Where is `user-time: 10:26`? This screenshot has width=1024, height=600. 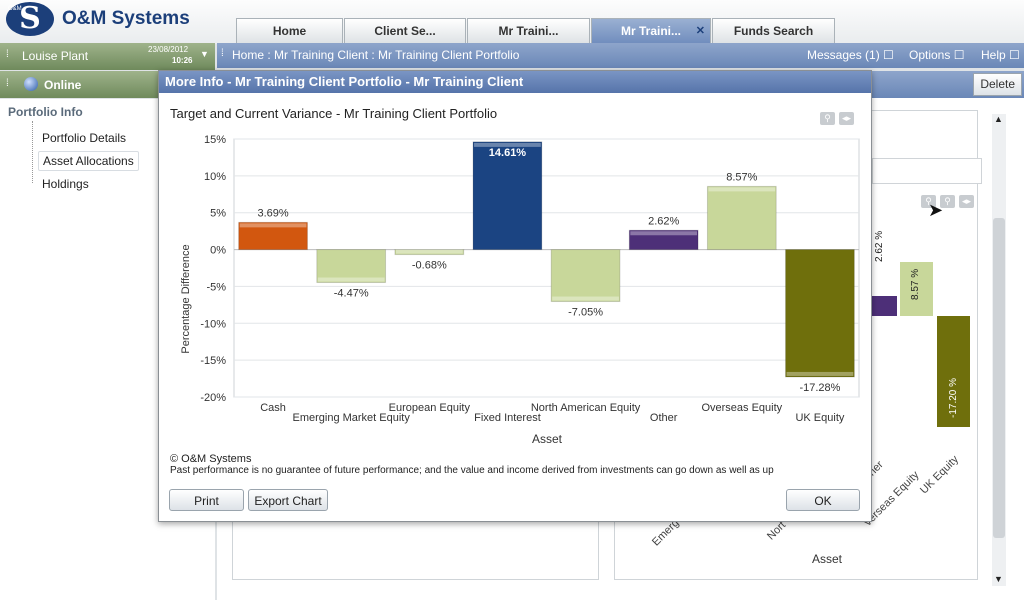
user-time: 10:26 is located at coordinates (182, 60).